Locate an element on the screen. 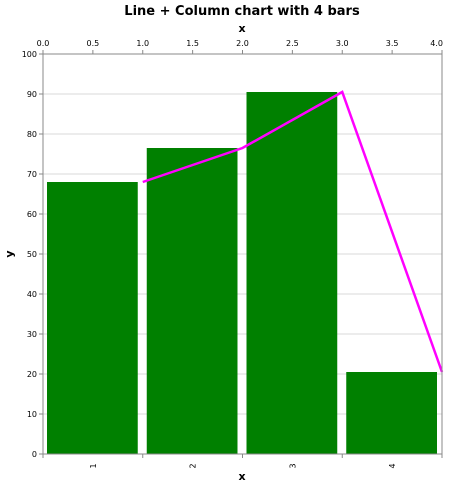 This screenshot has width=449, height=486. top-x-tick-label: 2.5 is located at coordinates (292, 43).